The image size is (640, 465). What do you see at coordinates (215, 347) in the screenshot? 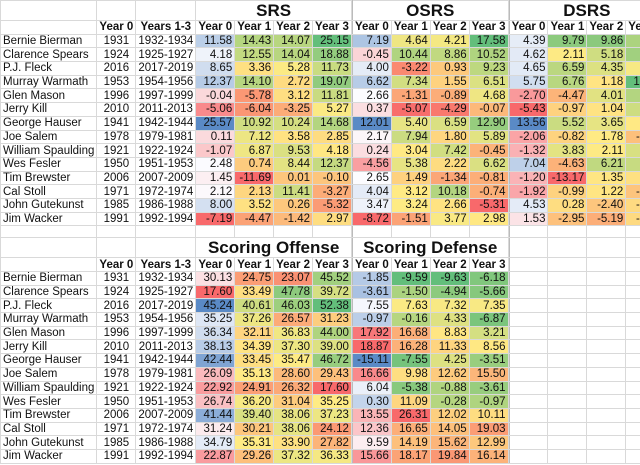
I see `value-cell: 38.13` at bounding box center [215, 347].